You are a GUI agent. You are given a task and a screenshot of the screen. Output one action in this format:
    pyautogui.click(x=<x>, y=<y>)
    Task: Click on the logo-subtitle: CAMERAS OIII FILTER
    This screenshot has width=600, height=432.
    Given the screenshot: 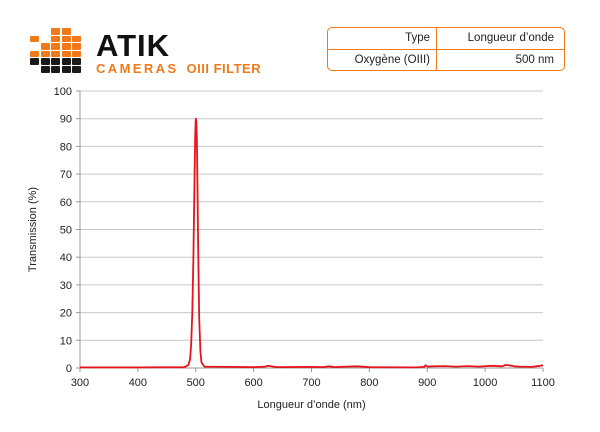 What is the action you would take?
    pyautogui.click(x=178, y=69)
    